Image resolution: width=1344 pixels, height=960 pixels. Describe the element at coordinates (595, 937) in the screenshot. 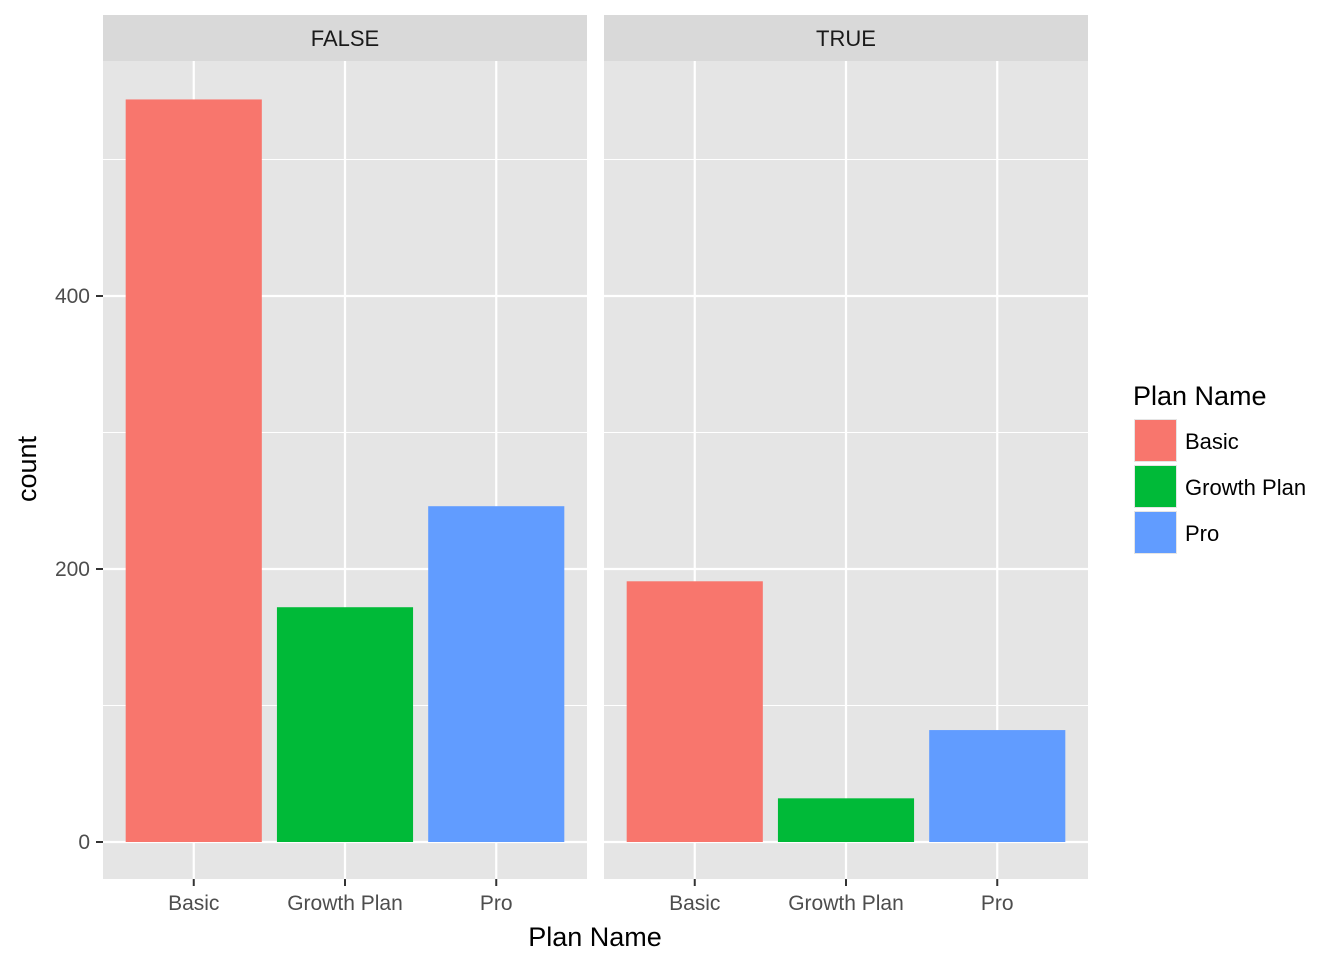

I see `x-axis-title: Plan Name` at that location.